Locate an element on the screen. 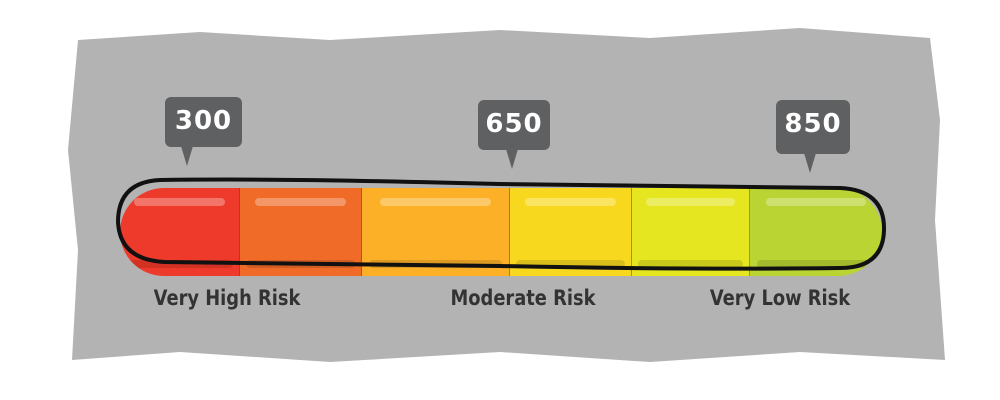 This screenshot has height=400, width=1000. marker-650: 650 is located at coordinates (514, 125).